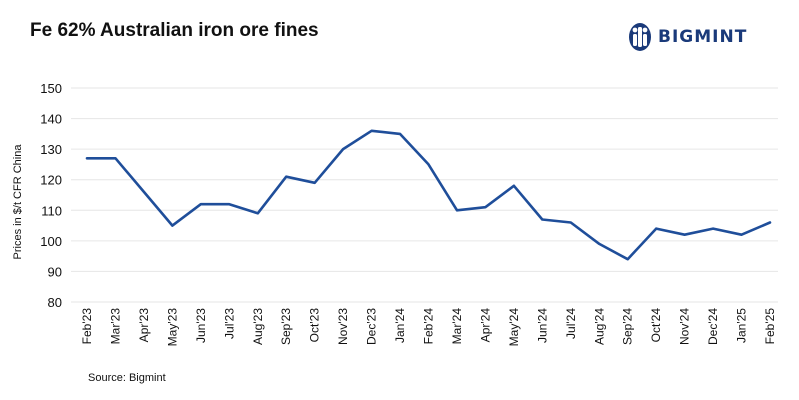 This screenshot has width=799, height=400. Describe the element at coordinates (542, 325) in the screenshot. I see `x-tick-label: Jun'24` at that location.